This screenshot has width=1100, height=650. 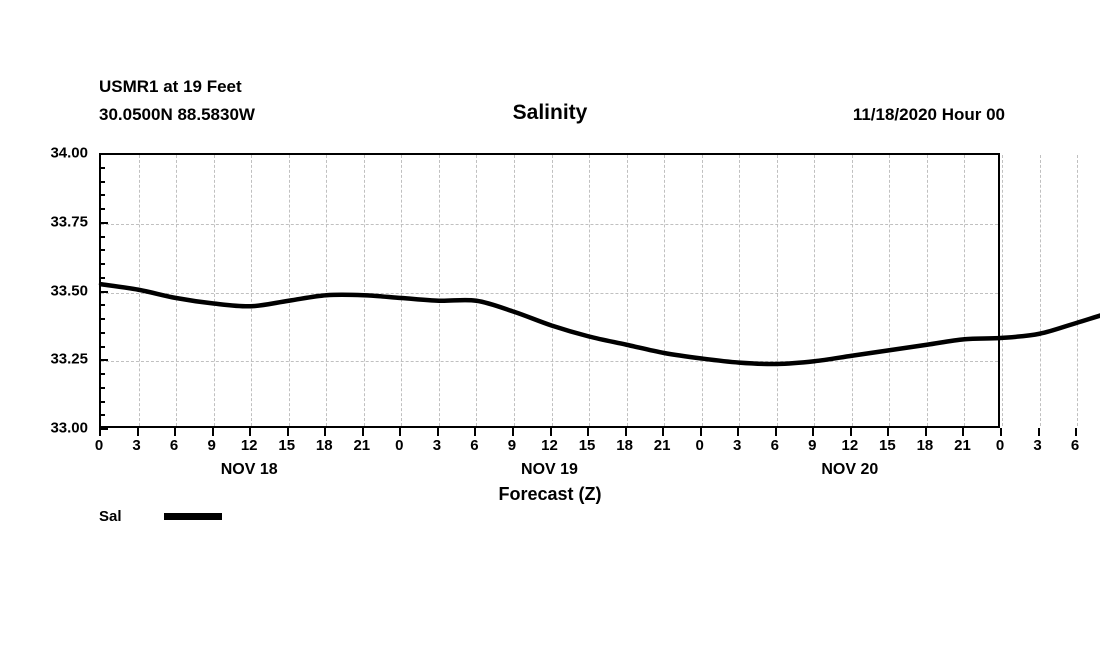 I want to click on y-tick-label: 33.75, so click(x=69, y=222).